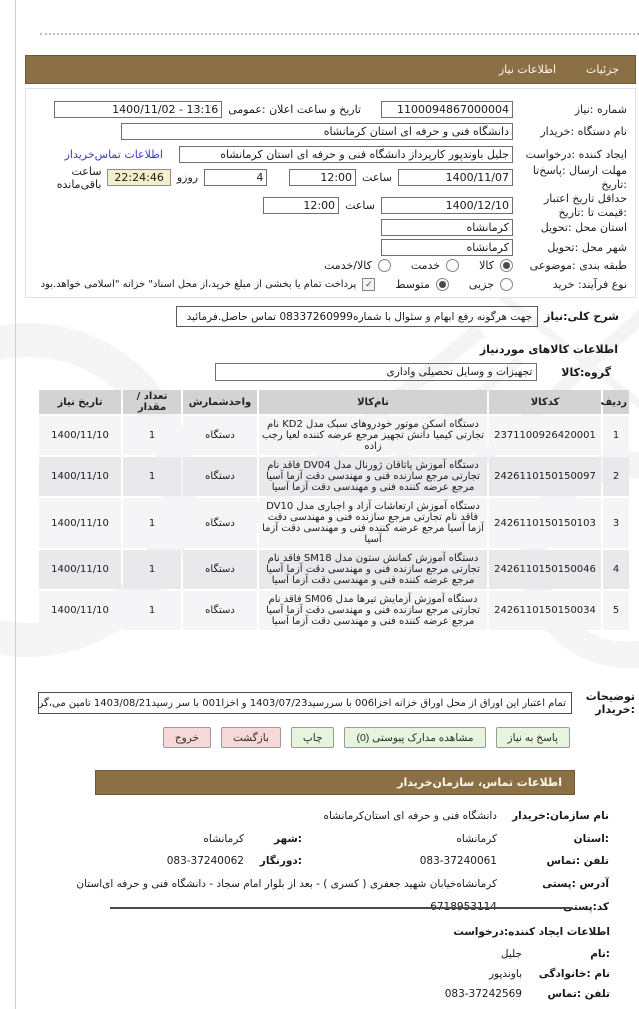 The width and height of the screenshot is (639, 1009). Describe the element at coordinates (505, 974) in the screenshot. I see `creator-family-value: باوندپور` at that location.